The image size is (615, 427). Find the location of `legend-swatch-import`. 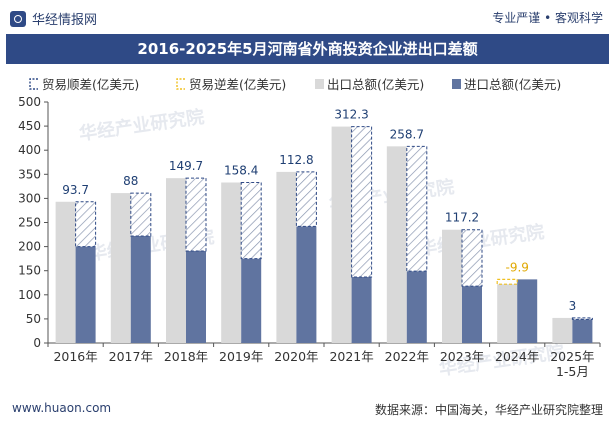

legend-swatch-import is located at coordinates (456, 84).